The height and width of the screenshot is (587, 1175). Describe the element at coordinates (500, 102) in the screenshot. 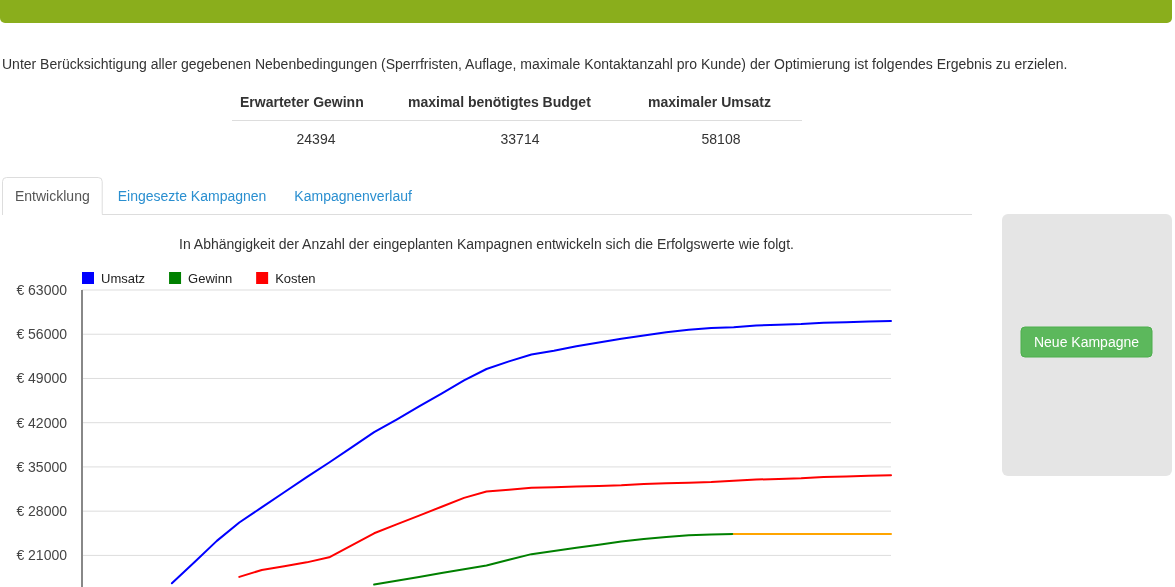

I see `text: maximal benötigtes Budget` at that location.